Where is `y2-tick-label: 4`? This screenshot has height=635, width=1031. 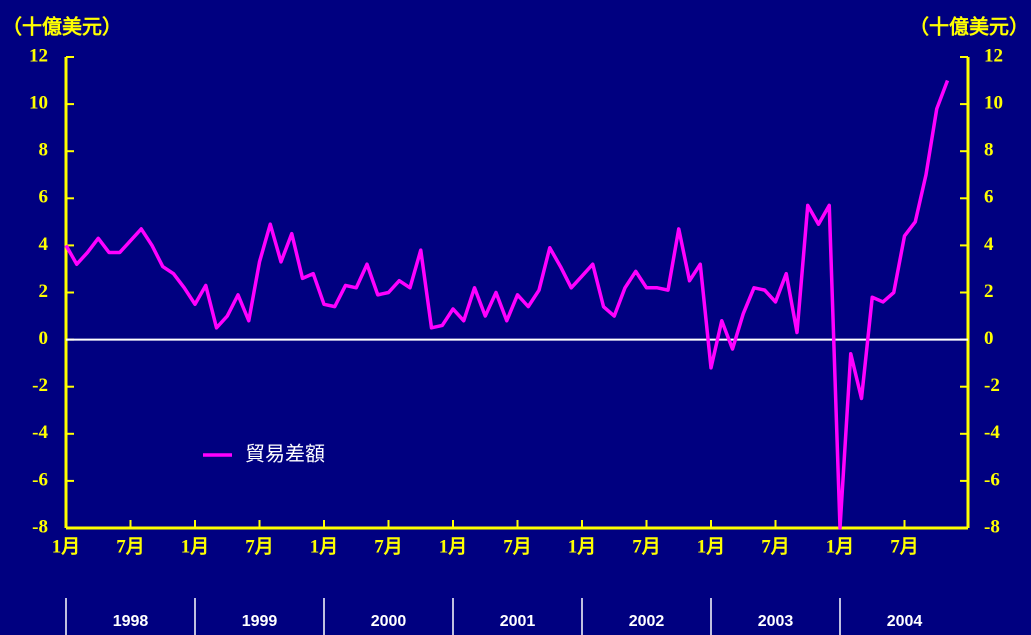 y2-tick-label: 4 is located at coordinates (989, 244).